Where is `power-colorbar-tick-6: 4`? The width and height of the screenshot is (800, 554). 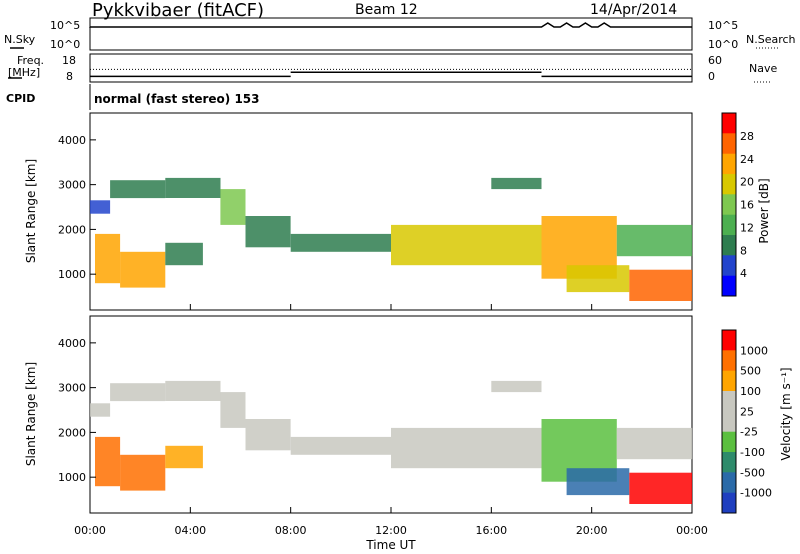
power-colorbar-tick-6: 4 is located at coordinates (743, 273).